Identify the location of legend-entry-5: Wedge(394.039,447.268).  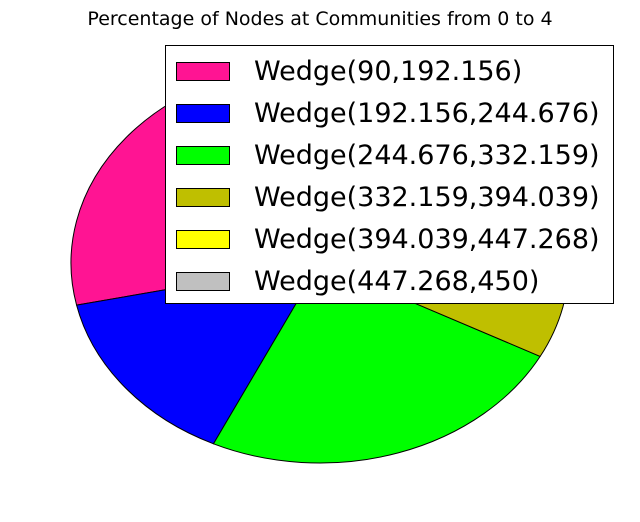
(388, 239).